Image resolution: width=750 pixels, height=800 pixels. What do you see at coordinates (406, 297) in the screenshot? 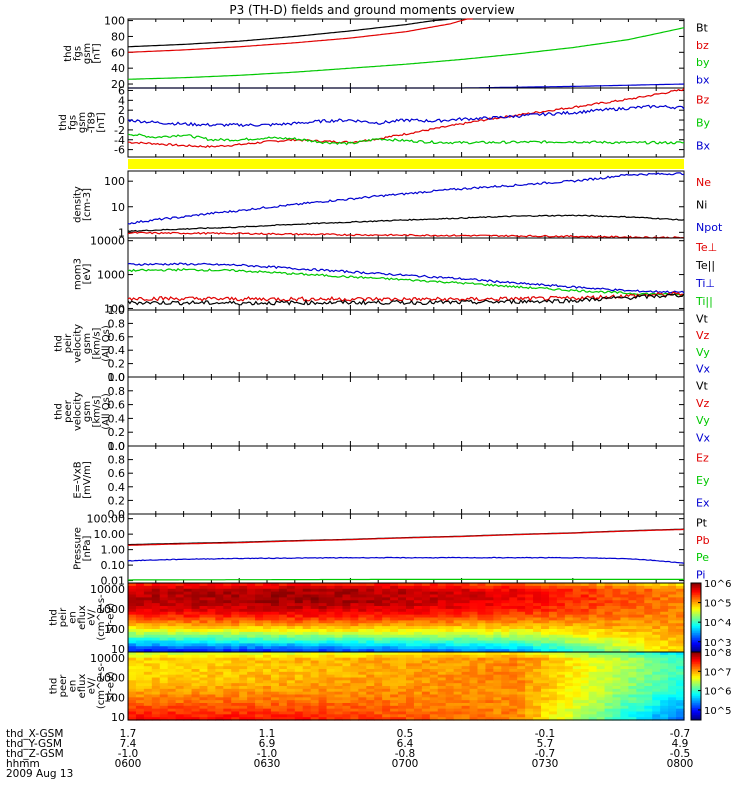
I see `series-te-` at bounding box center [406, 297].